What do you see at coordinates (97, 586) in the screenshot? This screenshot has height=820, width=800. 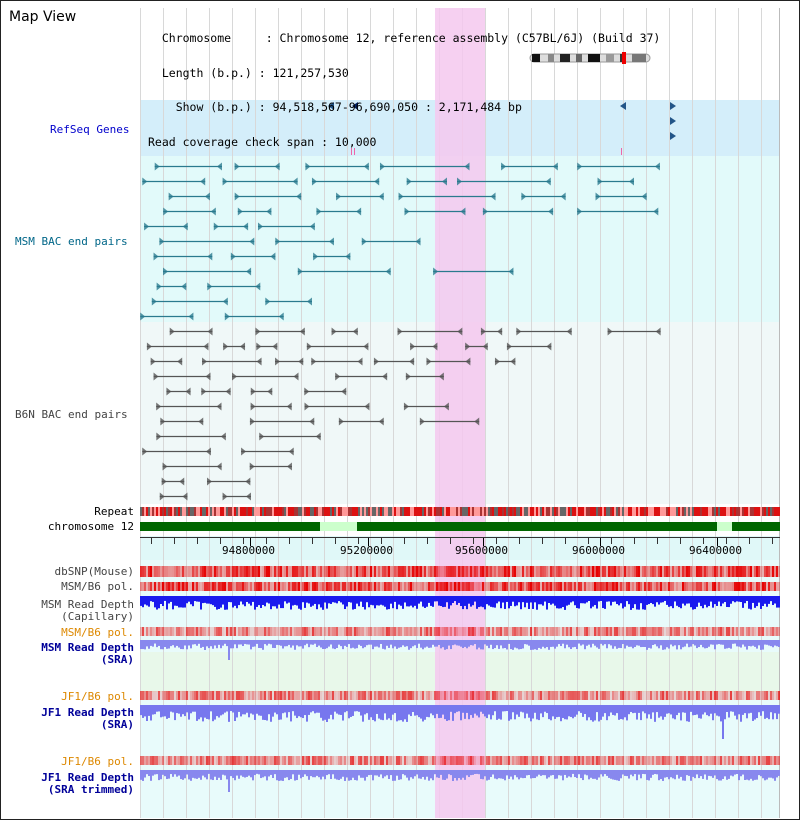 I see `msm-b6-pol-label: MSM/B6 pol.` at bounding box center [97, 586].